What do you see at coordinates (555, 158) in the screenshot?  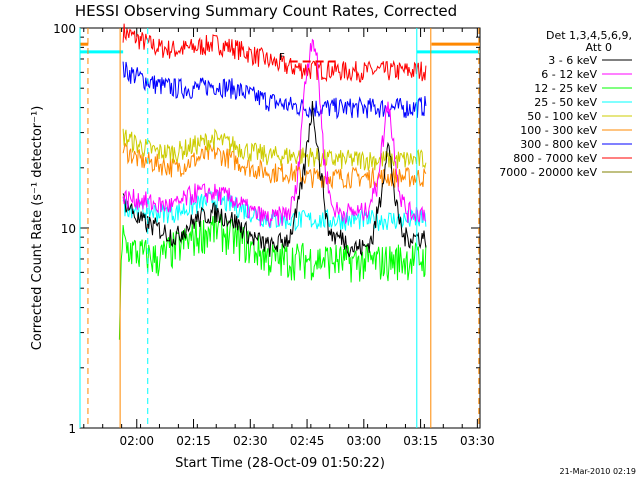 I see `legend-entry-label: 800 - 7000 keV` at bounding box center [555, 158].